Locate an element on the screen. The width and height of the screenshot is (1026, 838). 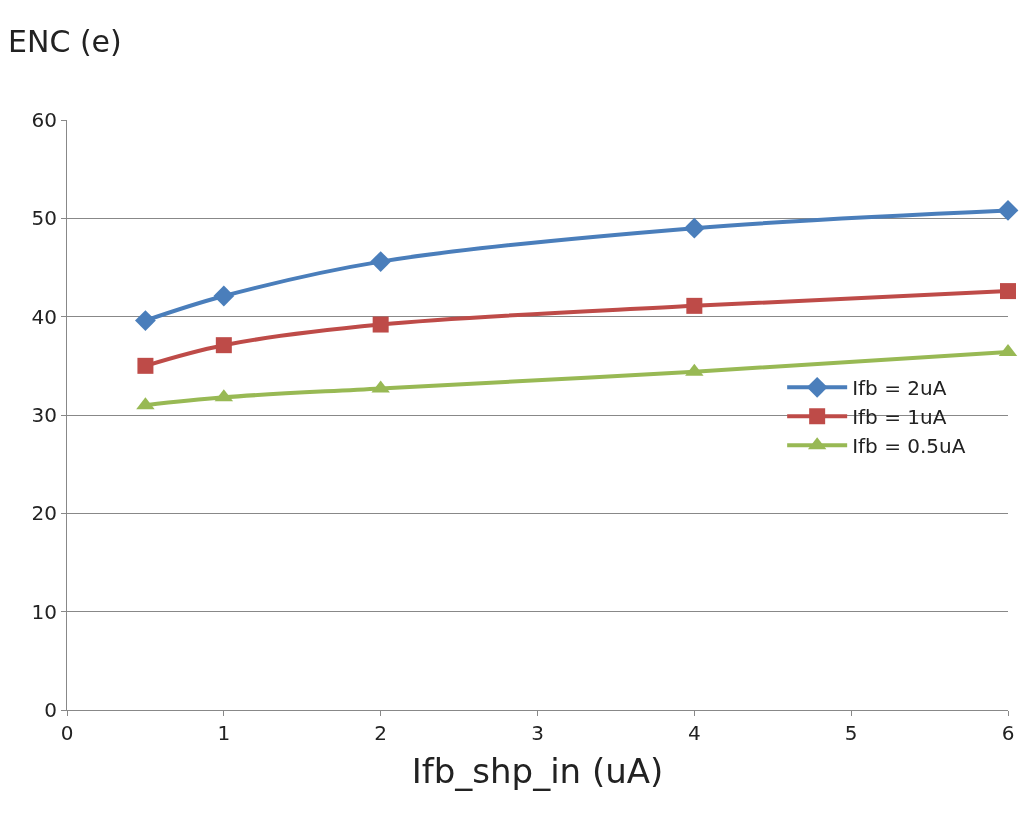
x-tick-label: 6 is located at coordinates (1008, 733).